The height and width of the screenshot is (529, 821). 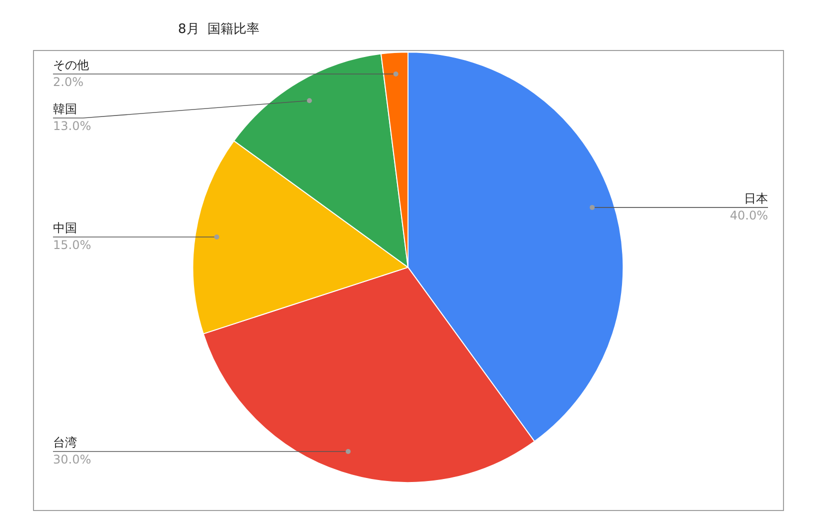 What do you see at coordinates (71, 65) in the screenshot?
I see `slice-label: その他` at bounding box center [71, 65].